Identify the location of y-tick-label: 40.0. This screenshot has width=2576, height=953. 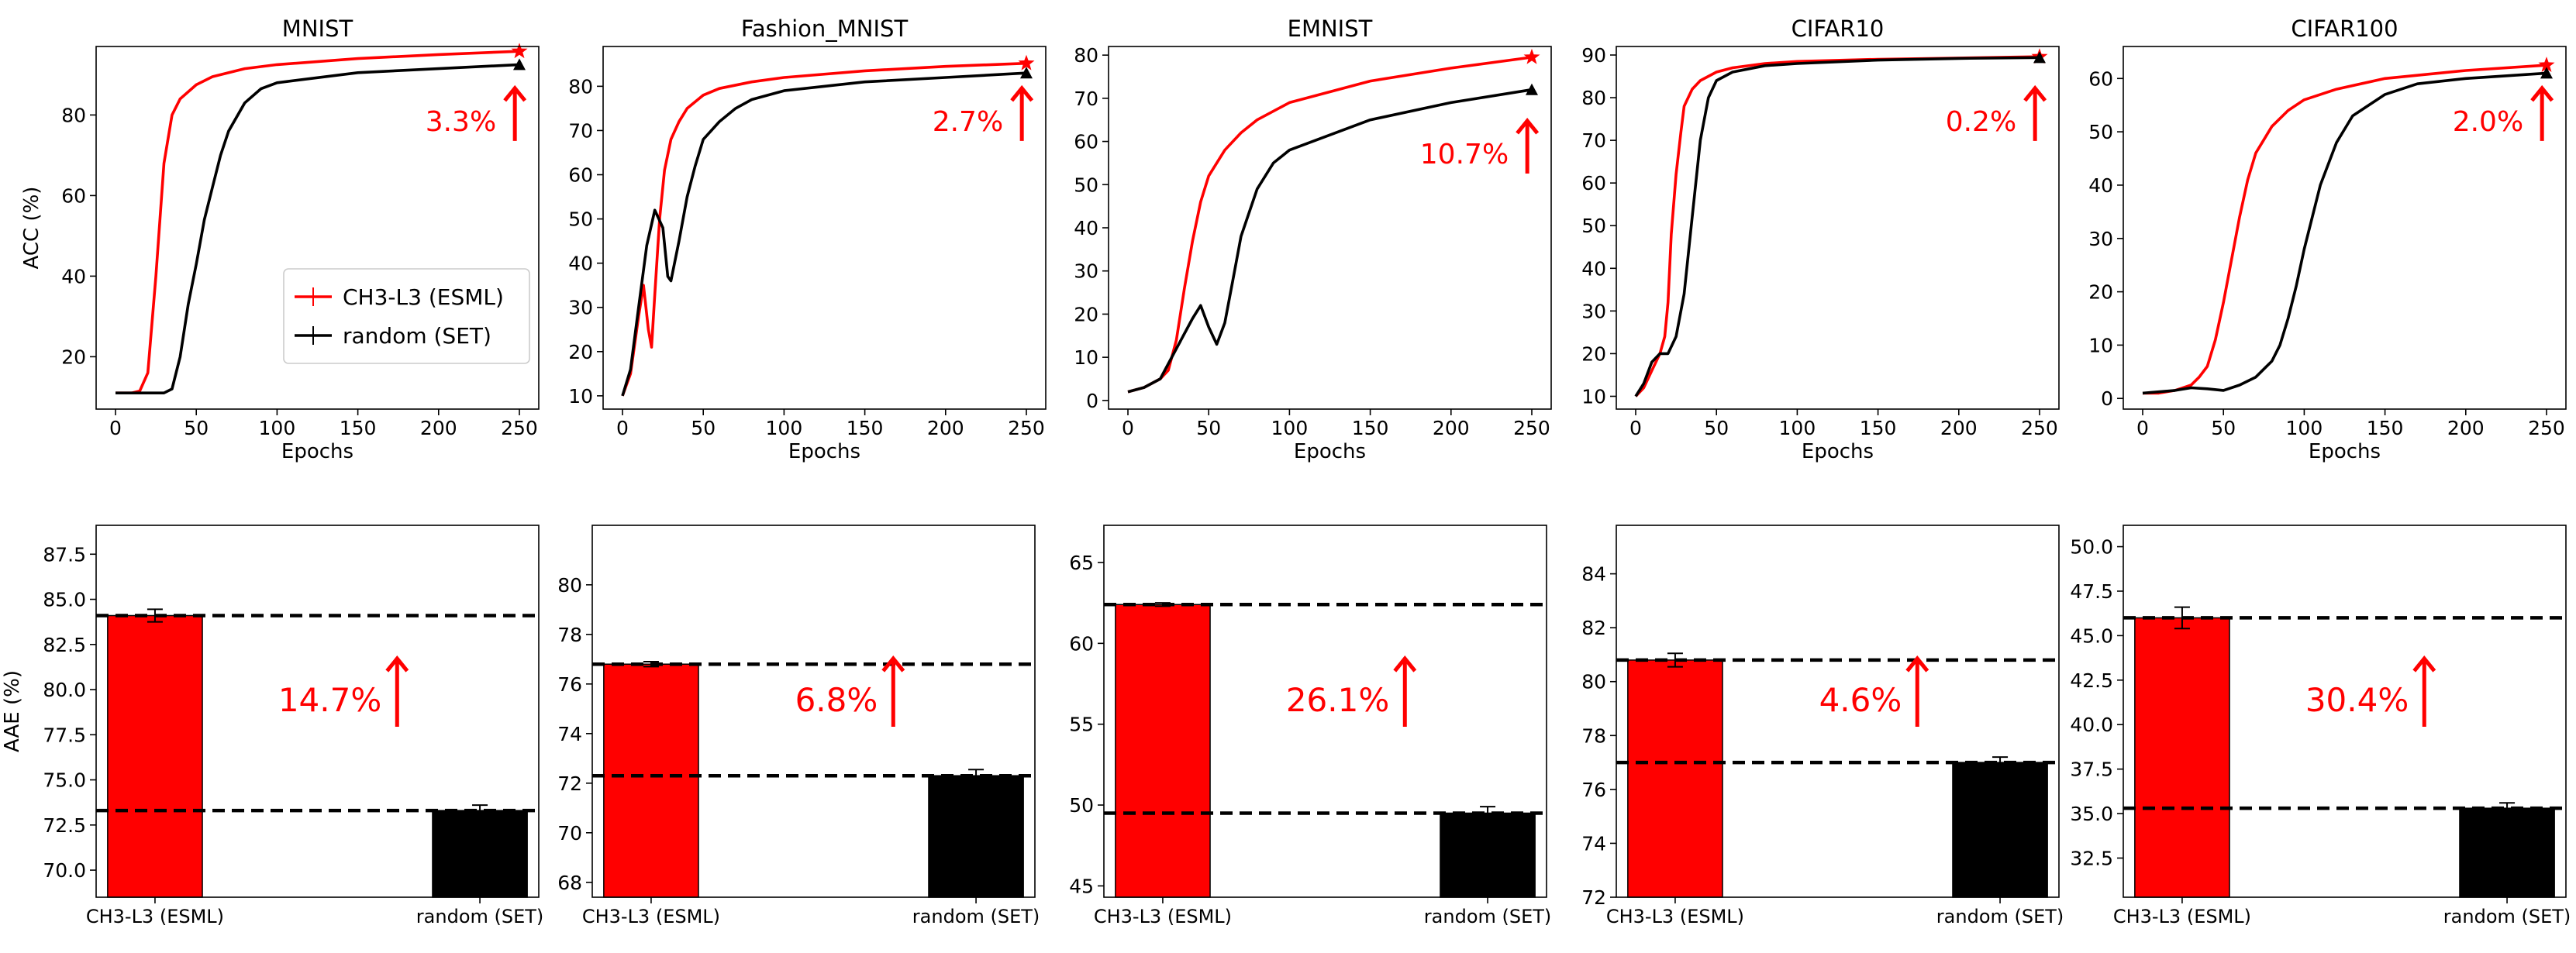
(2091, 725).